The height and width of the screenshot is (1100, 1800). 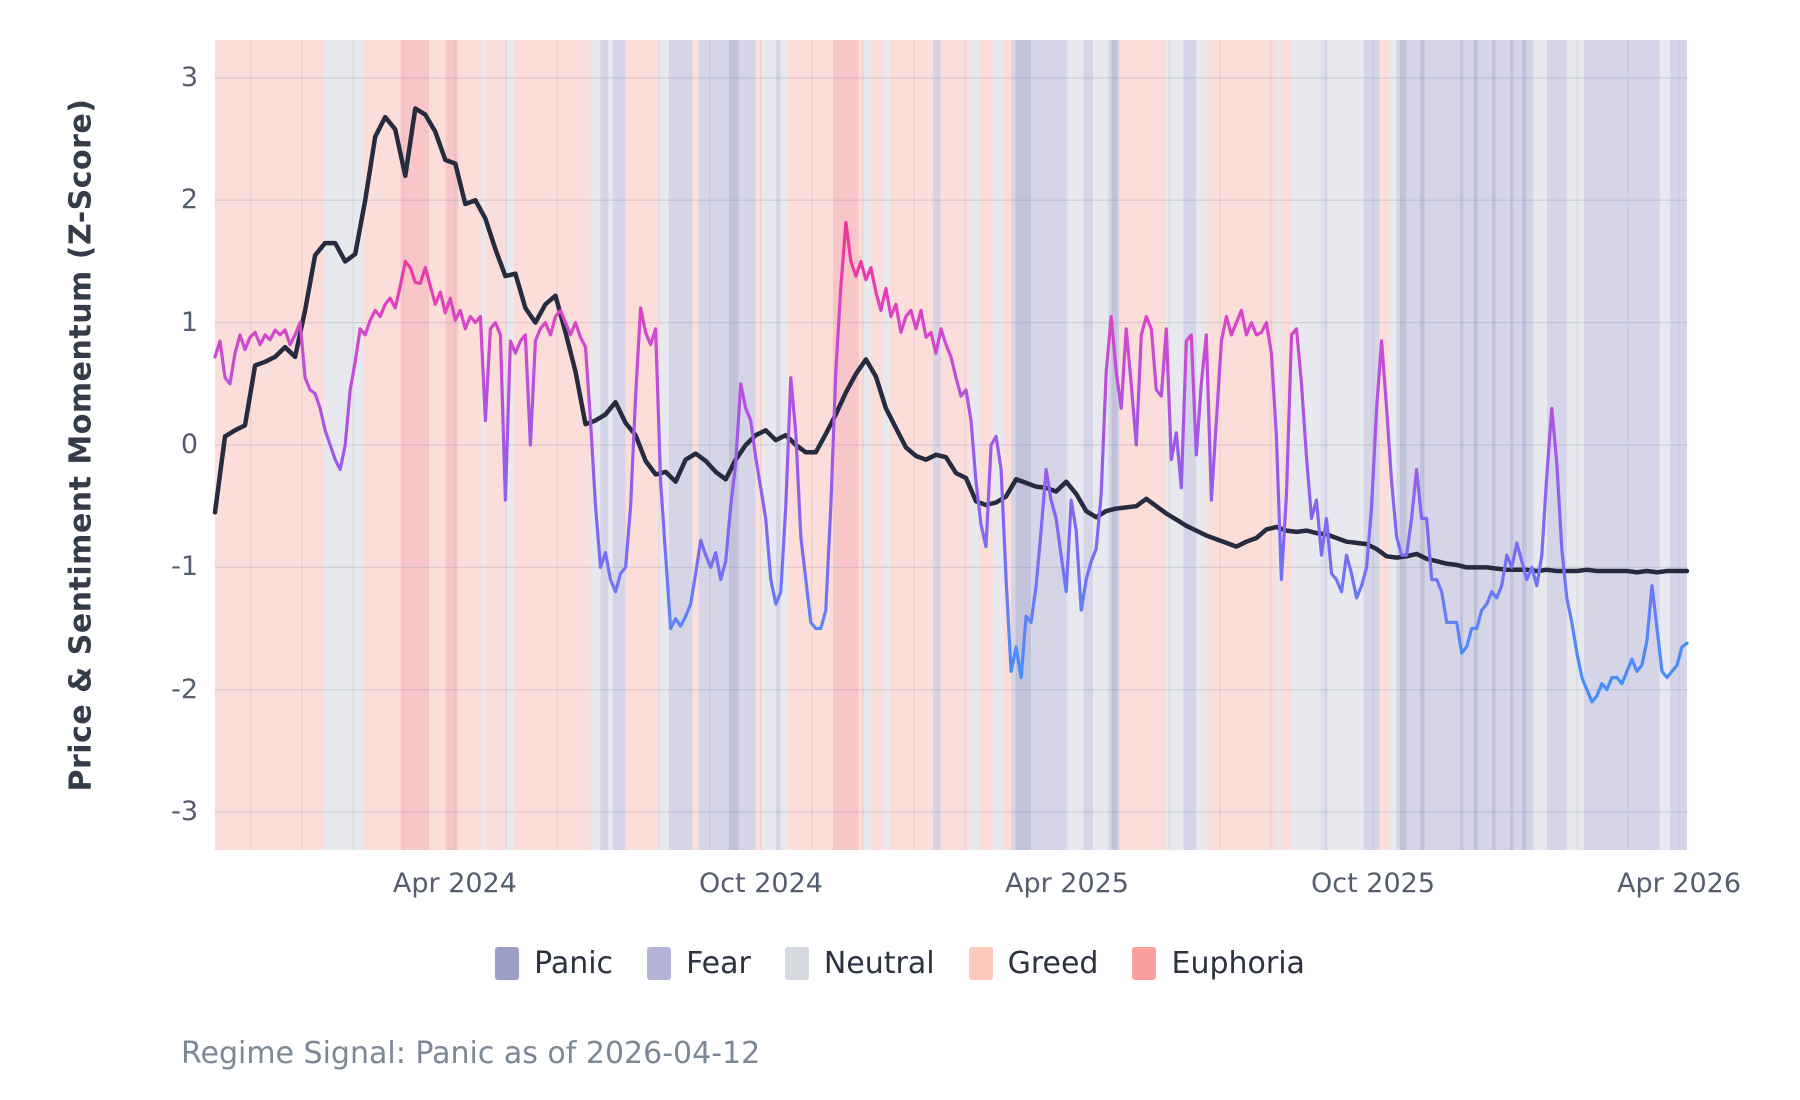 I want to click on legend-swatch-panic-icon, so click(x=507, y=963).